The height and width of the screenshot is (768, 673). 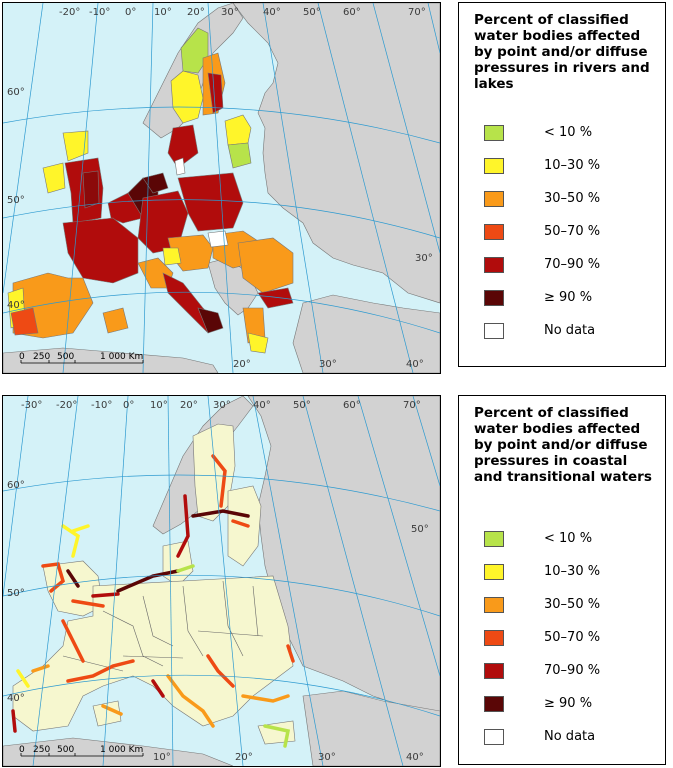 I want to click on non-eu-land, so click(x=336, y=153).